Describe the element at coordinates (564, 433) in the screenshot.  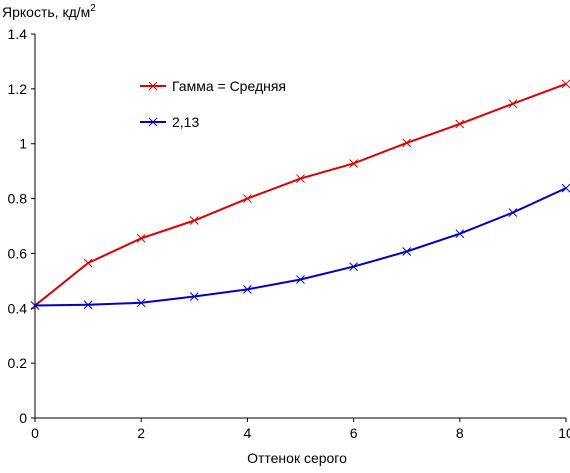
I see `x-tick-label: 10` at that location.